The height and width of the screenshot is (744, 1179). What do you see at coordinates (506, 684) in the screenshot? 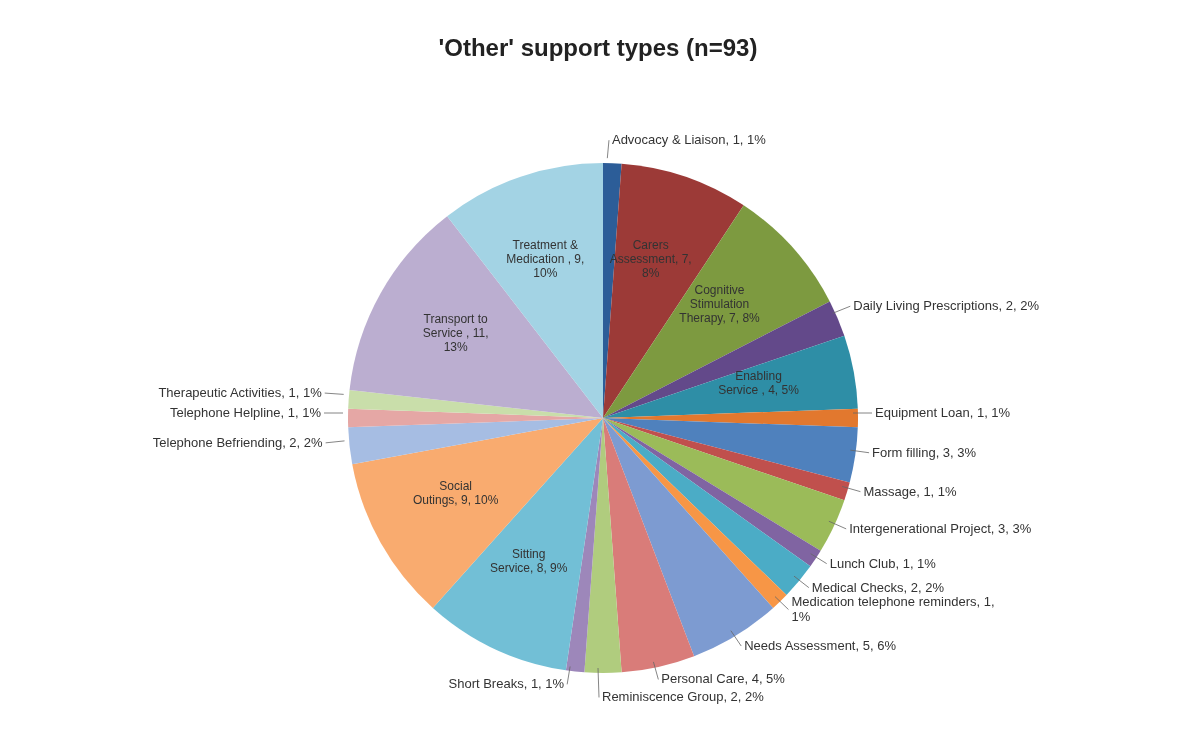
I see `slice-label: Short Breaks, 1, 1%` at bounding box center [506, 684].